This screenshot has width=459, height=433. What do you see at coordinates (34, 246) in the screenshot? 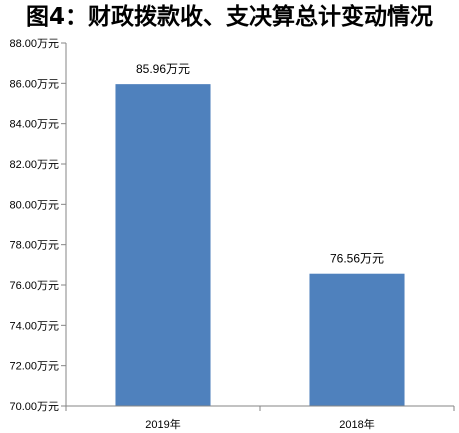
I see `y-tick-label: 78.00万元` at bounding box center [34, 246].